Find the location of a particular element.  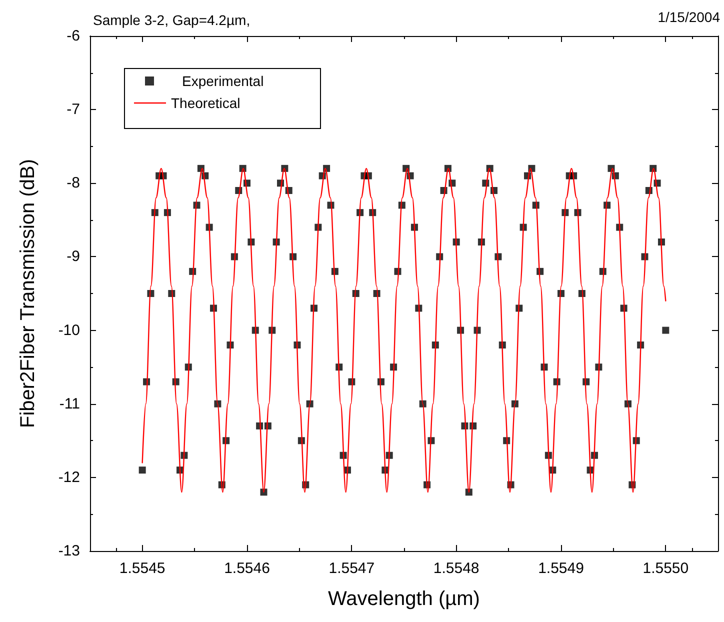

chart-title: Sample 3-2, Gap=4.2µm, is located at coordinates (171, 20).